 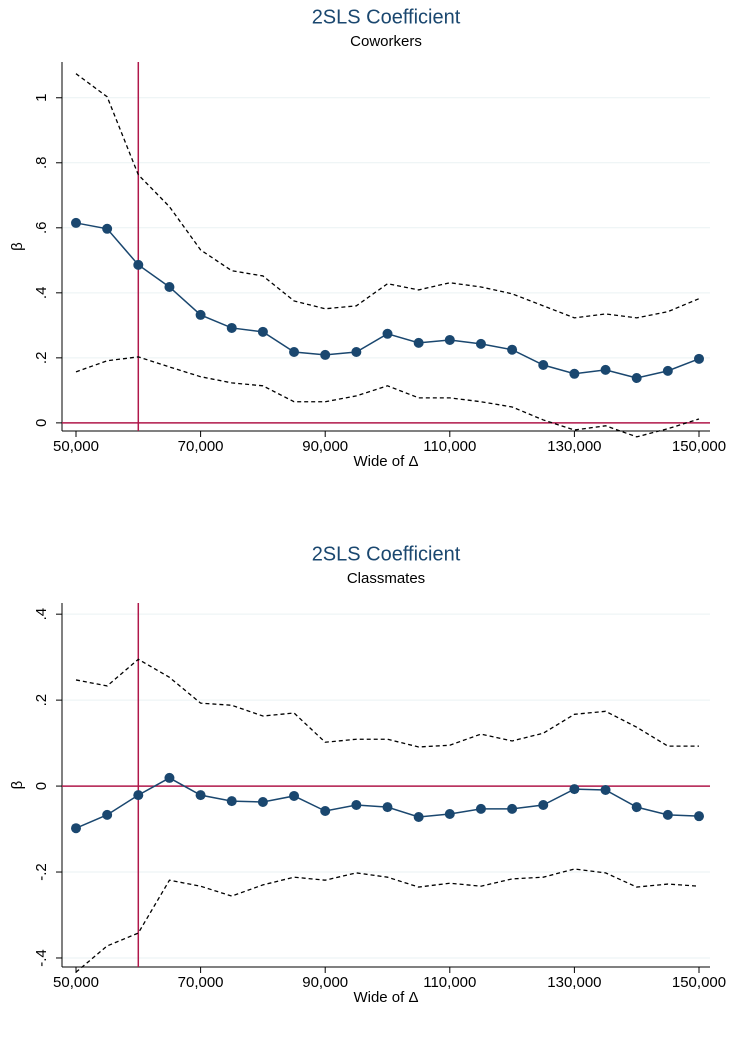 I want to click on series-line, so click(x=387, y=300).